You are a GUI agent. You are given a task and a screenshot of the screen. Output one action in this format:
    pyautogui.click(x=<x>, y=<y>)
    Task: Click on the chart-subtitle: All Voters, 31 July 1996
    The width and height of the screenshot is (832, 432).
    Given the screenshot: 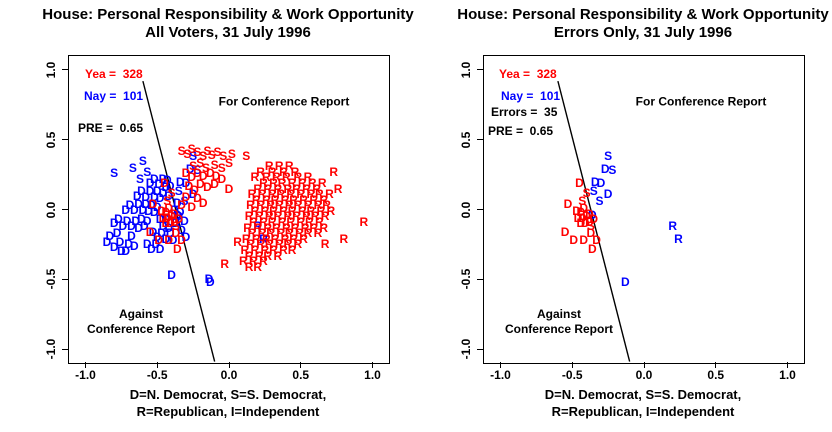 What is the action you would take?
    pyautogui.click(x=228, y=32)
    